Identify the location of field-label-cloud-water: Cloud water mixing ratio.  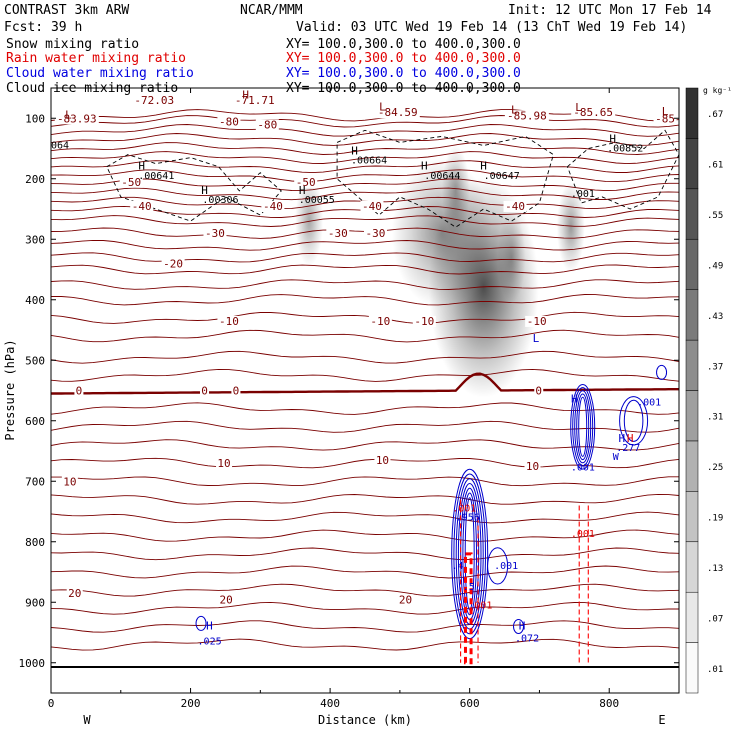
(100, 73).